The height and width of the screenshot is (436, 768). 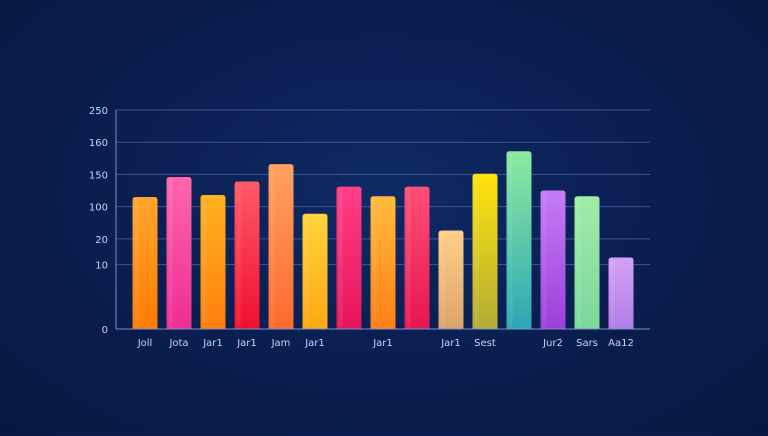 I want to click on y-tick-label: 10, so click(x=101, y=266).